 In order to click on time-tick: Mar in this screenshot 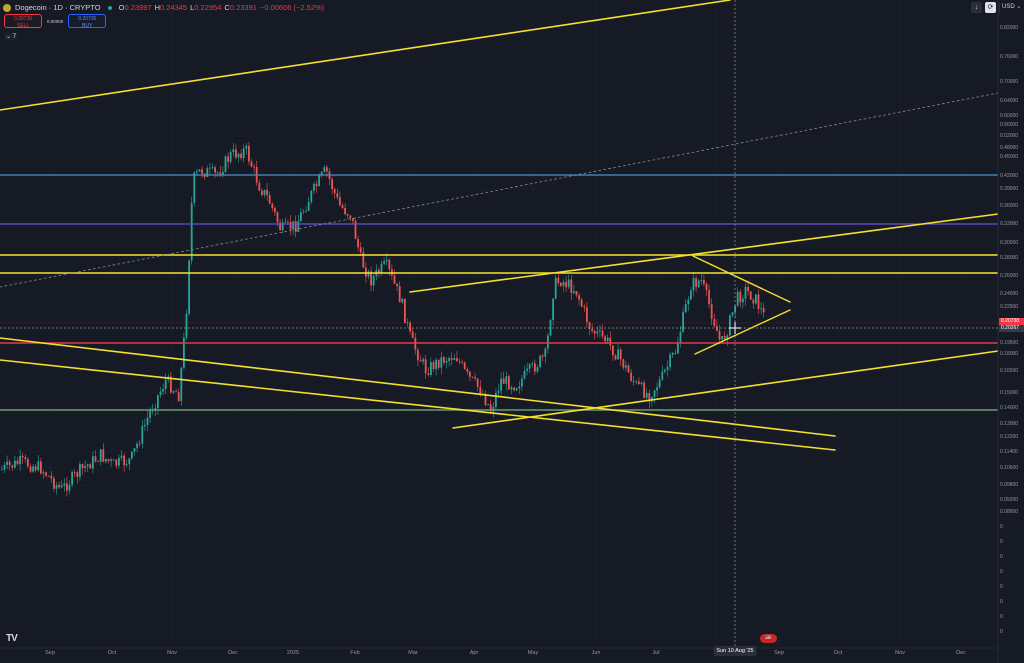, I will do `click(413, 653)`.